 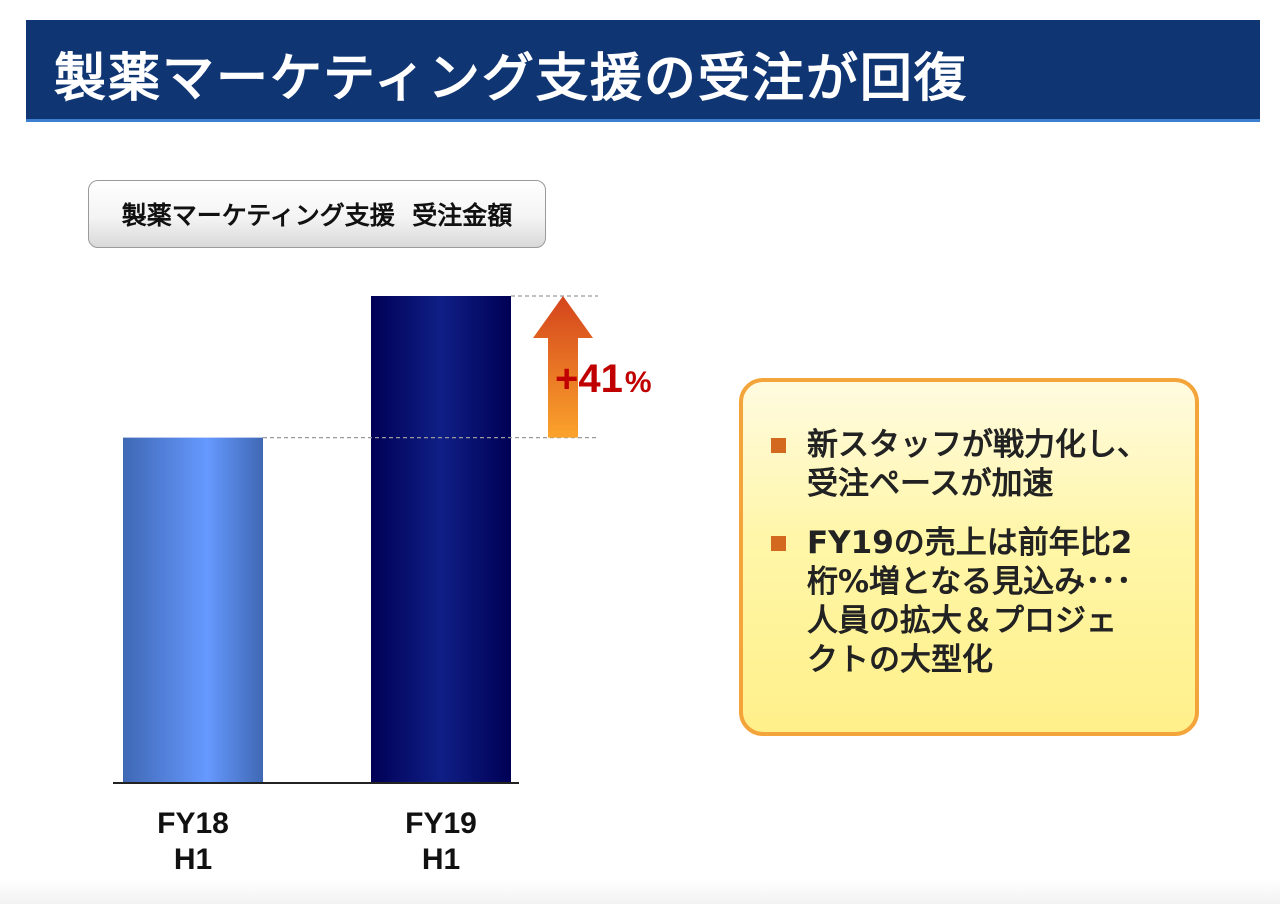 What do you see at coordinates (900, 660) in the screenshot?
I see `bullet-line: クトの大型化` at bounding box center [900, 660].